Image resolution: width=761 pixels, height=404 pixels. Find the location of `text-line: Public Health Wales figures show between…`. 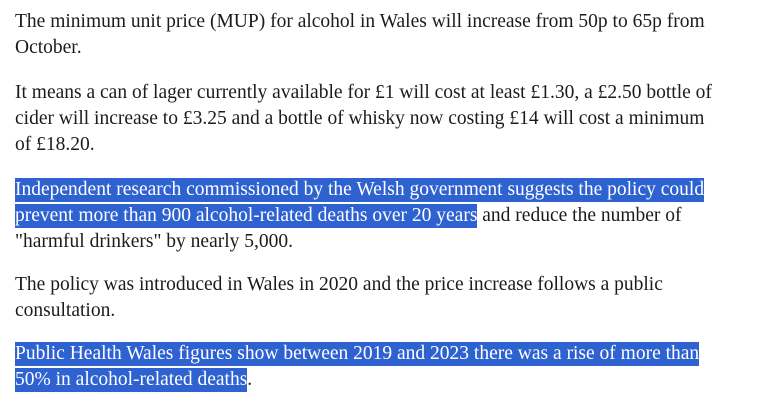

text-line: Public Health Wales figures show between… is located at coordinates (385, 354).